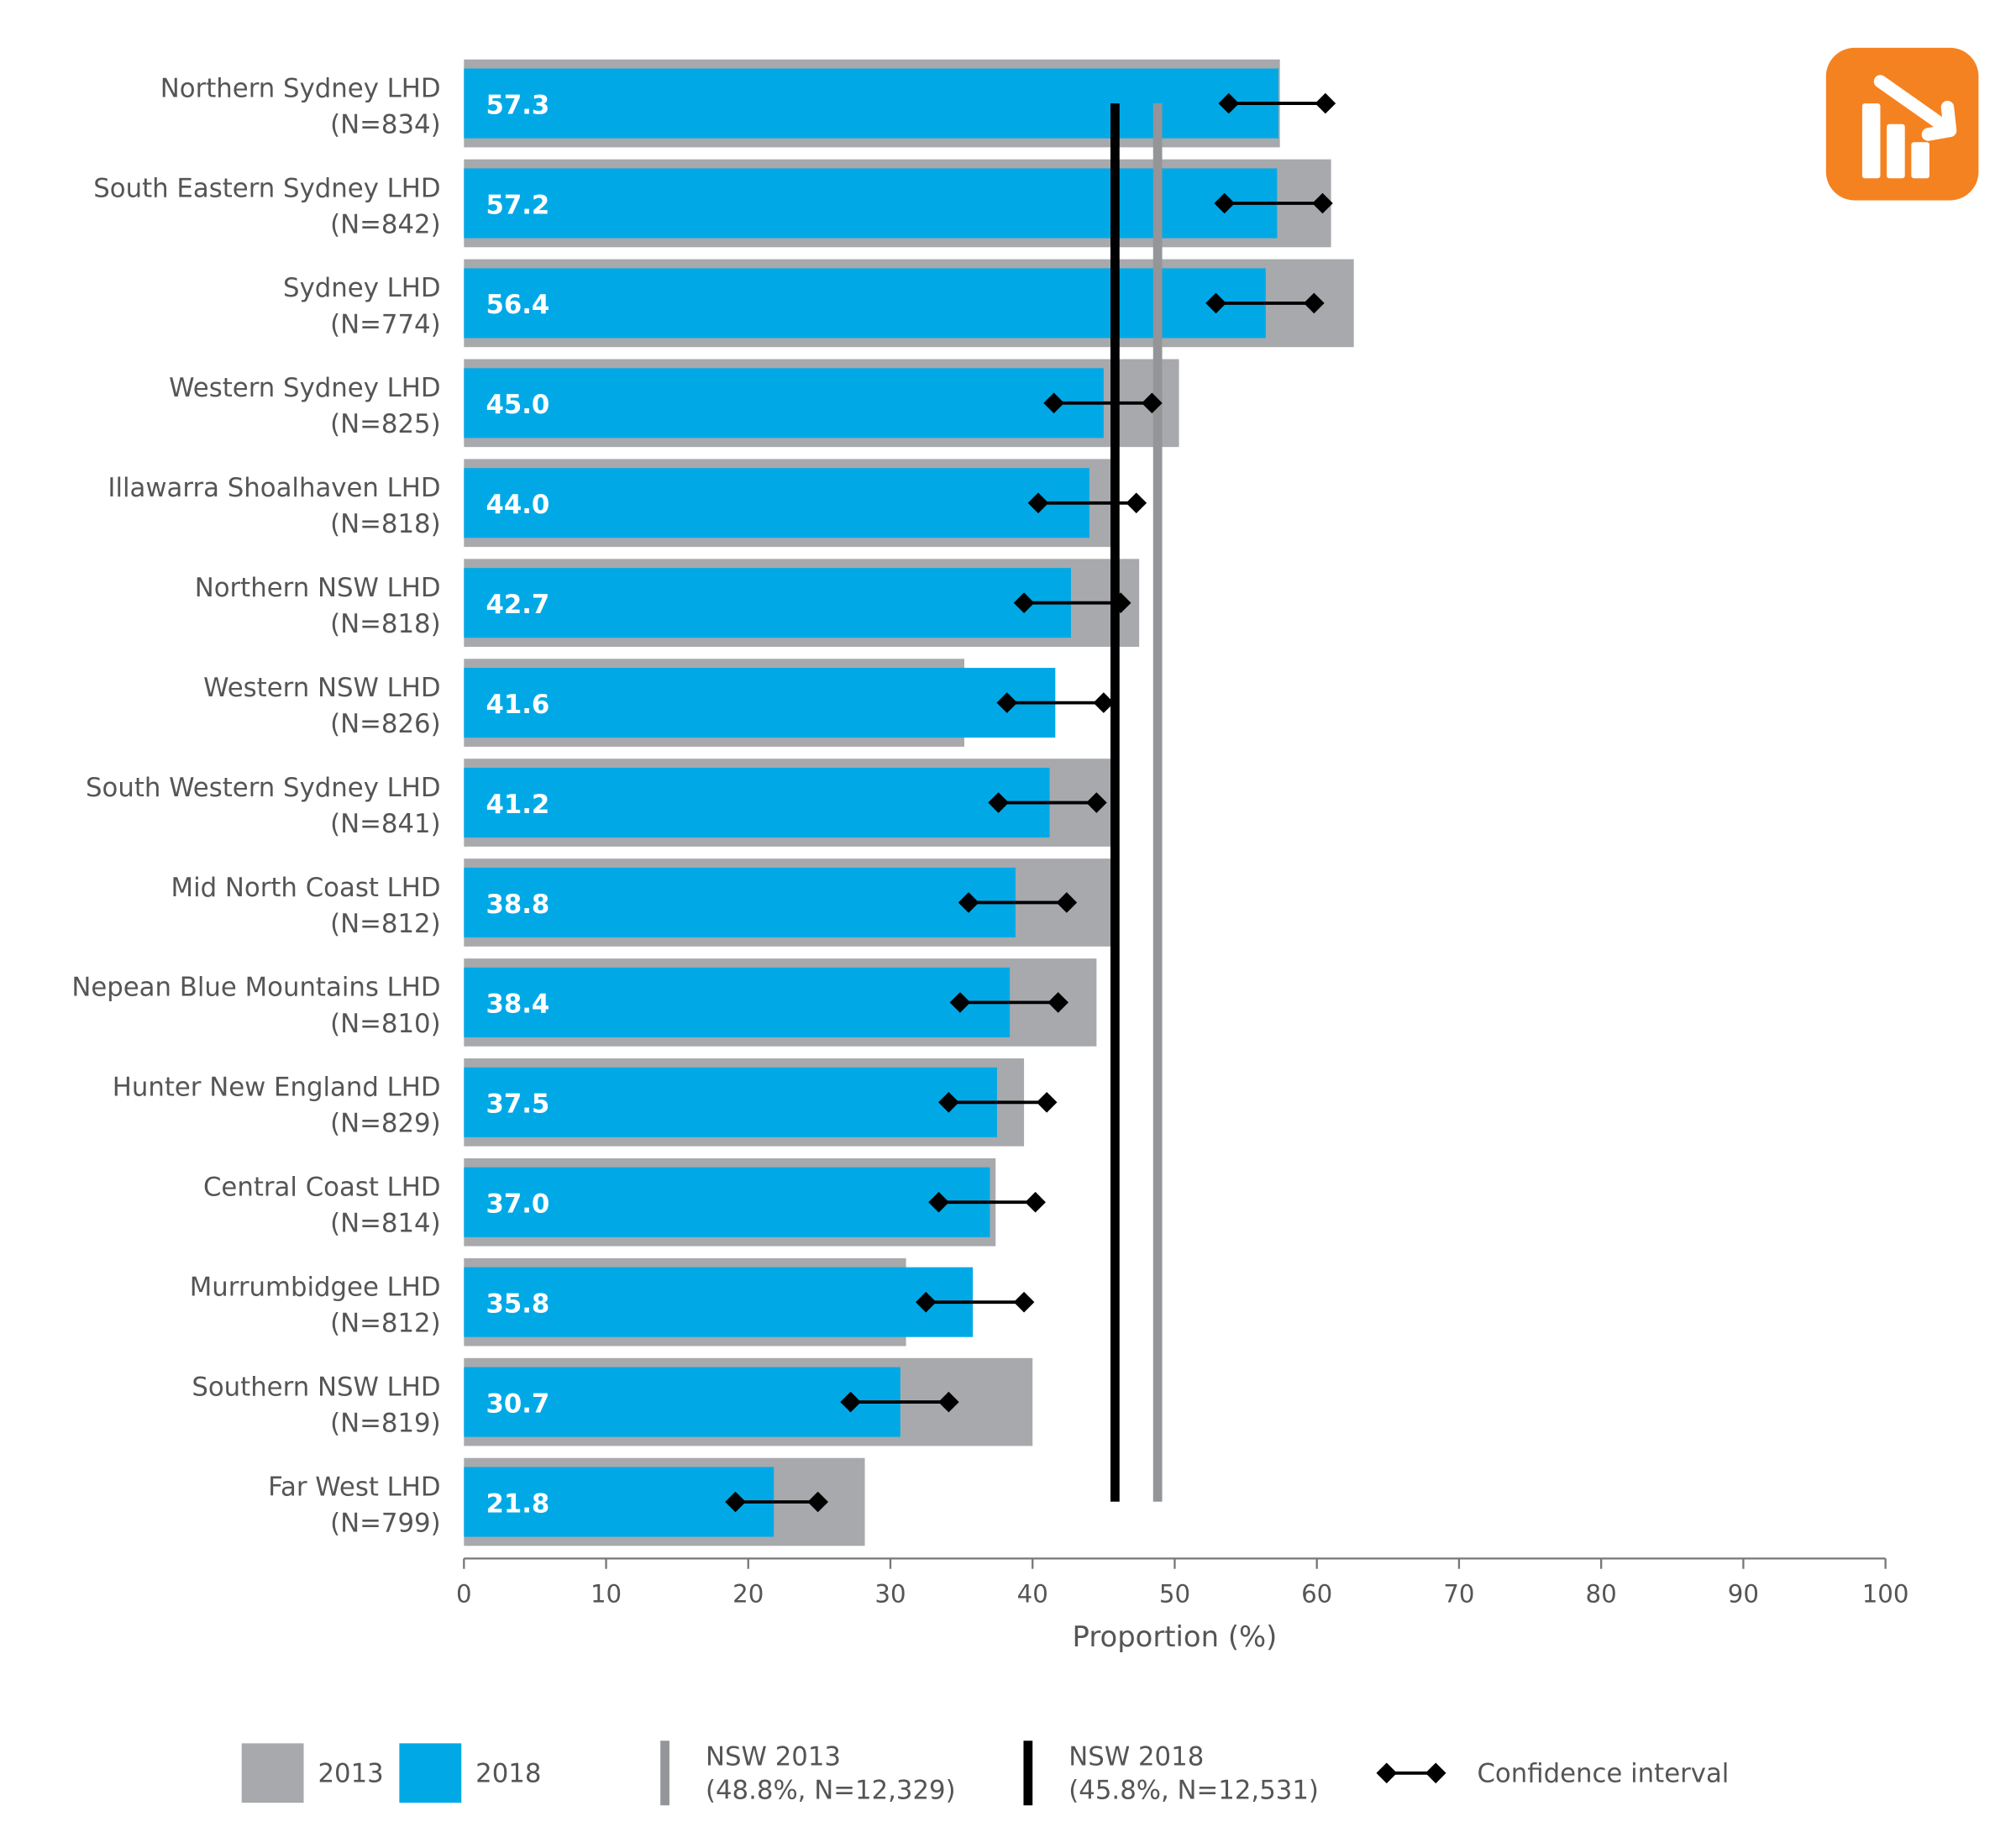  I want to click on data-label-2018: 45.0, so click(517, 405).